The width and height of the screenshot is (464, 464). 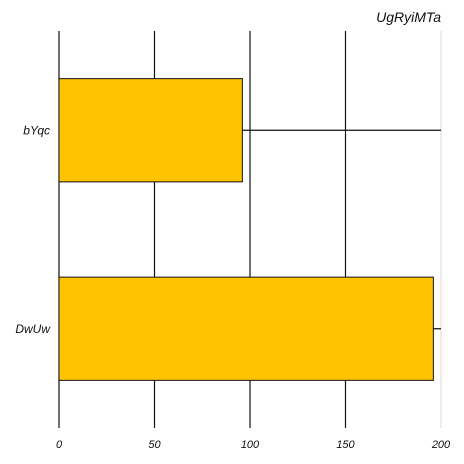 What do you see at coordinates (250, 445) in the screenshot?
I see `x-tick-label: 100` at bounding box center [250, 445].